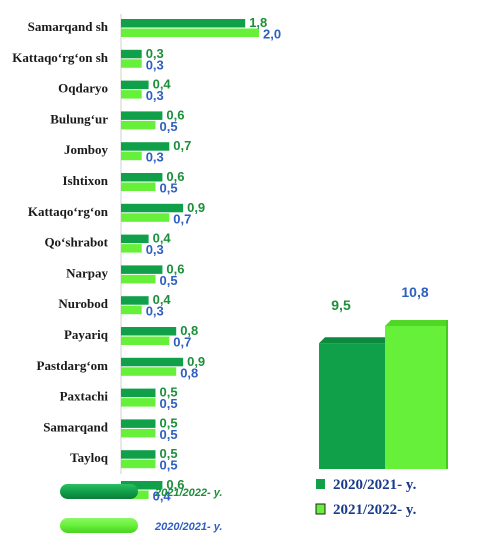  What do you see at coordinates (76, 426) in the screenshot?
I see `category-label: Samarqand` at bounding box center [76, 426].